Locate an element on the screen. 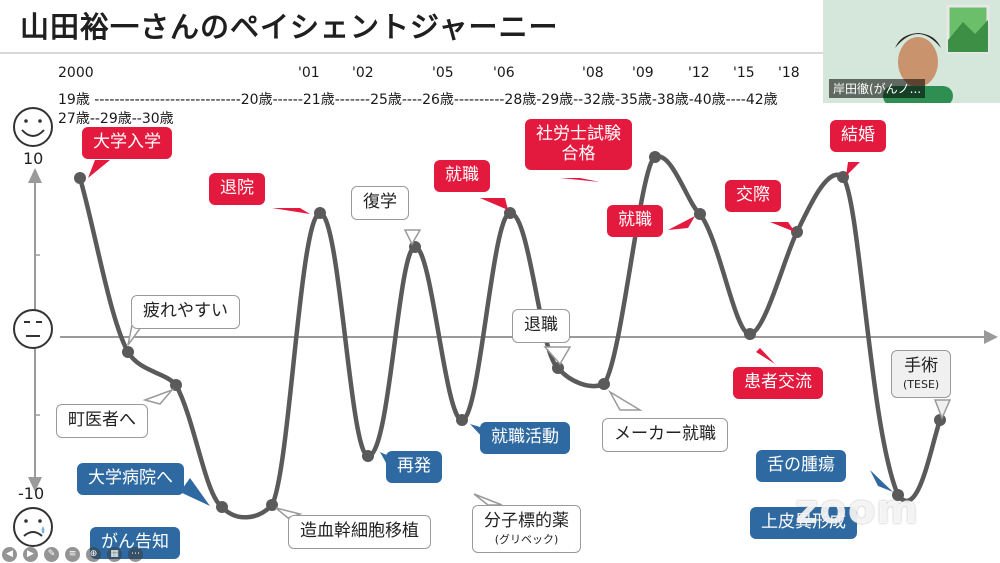 This screenshot has width=1000, height=563. zoom-watermark: zoom is located at coordinates (857, 510).